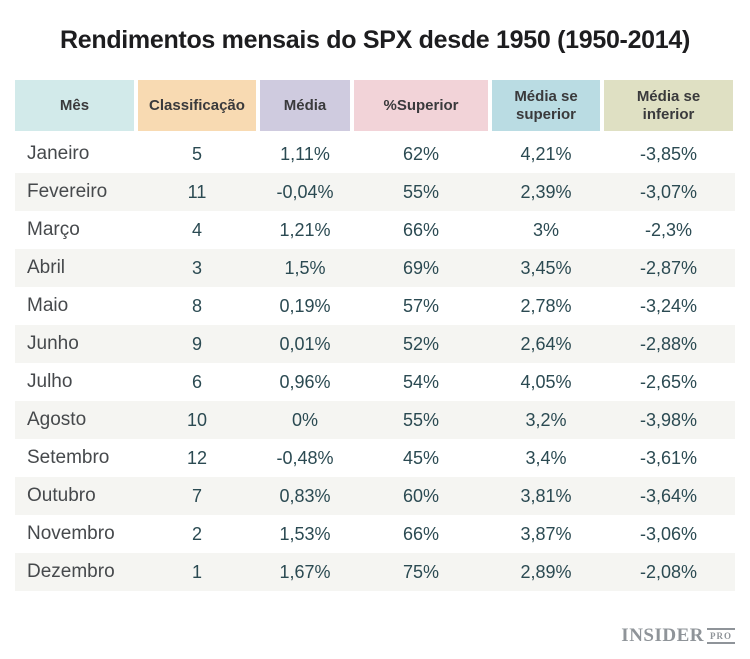  What do you see at coordinates (375, 496) in the screenshot?
I see `table-row-outubro: Outubro 7 0,83% 60% 3,81% -3,64%` at bounding box center [375, 496].